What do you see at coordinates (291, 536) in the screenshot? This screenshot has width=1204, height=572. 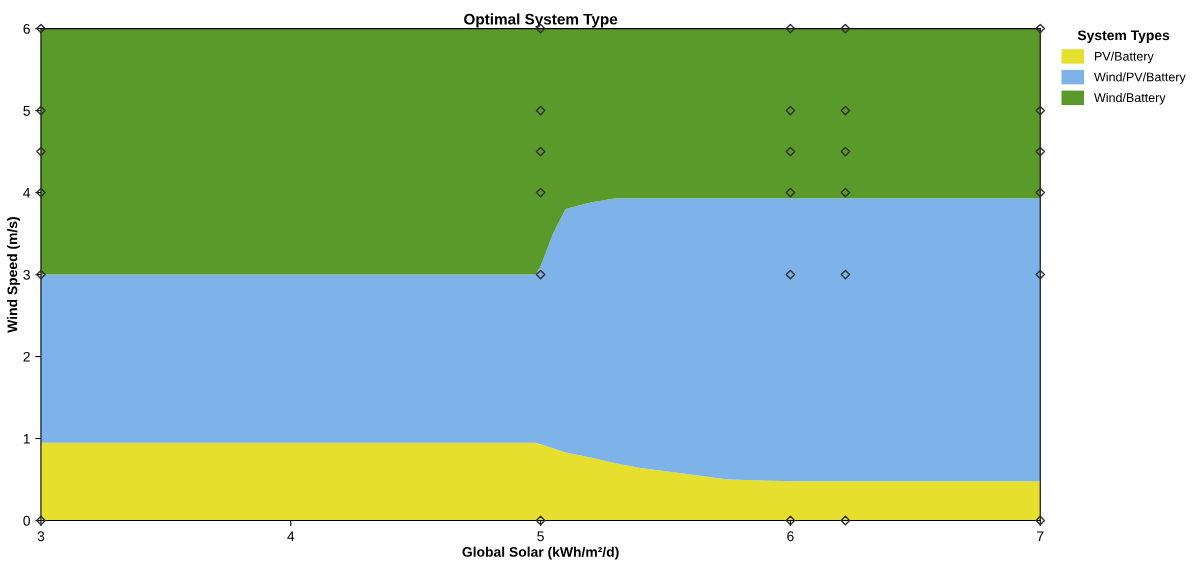 I see `x-tick-label: 4` at bounding box center [291, 536].